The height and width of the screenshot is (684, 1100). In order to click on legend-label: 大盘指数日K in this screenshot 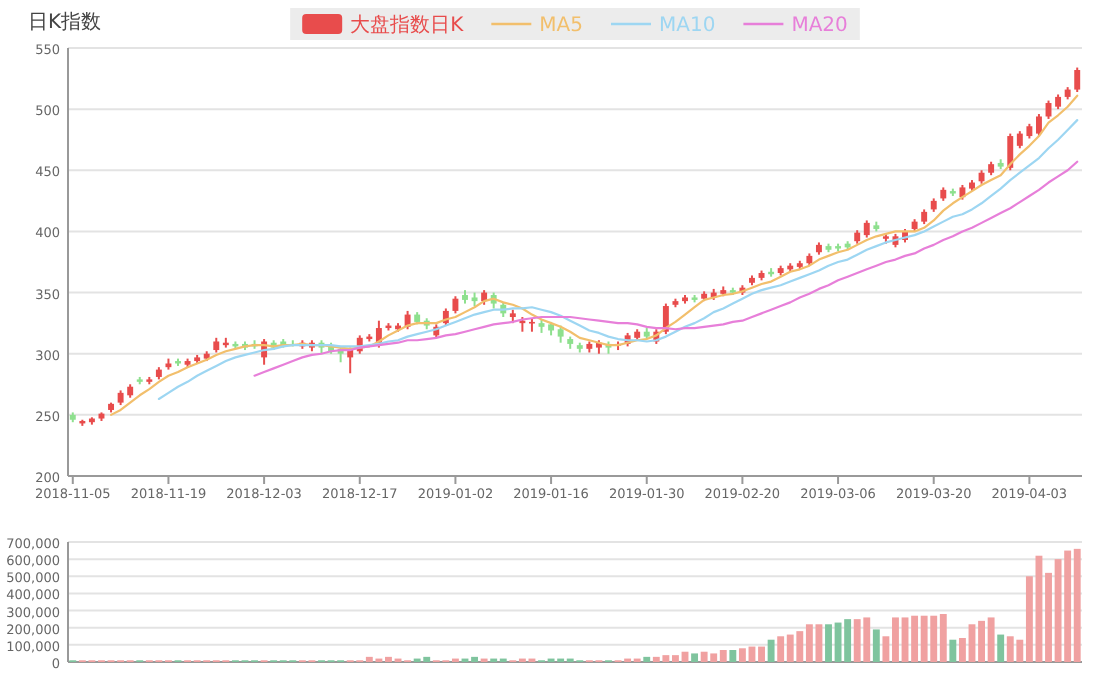, I will do `click(407, 25)`.